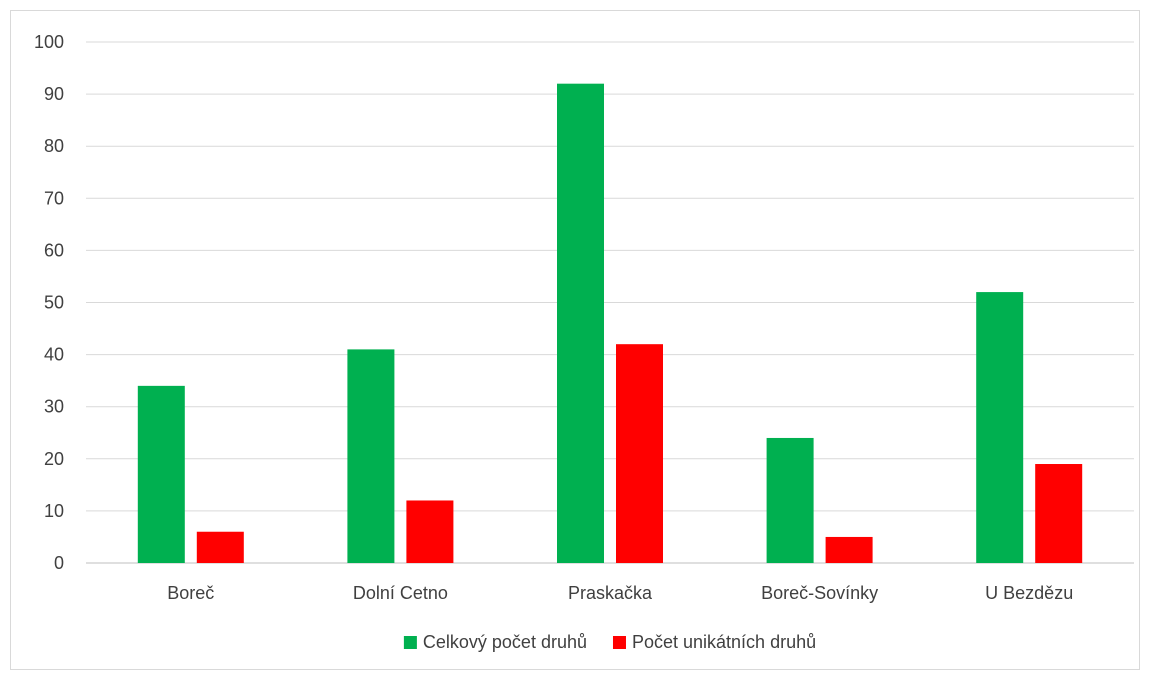  I want to click on y-tick-label: 40, so click(54, 355).